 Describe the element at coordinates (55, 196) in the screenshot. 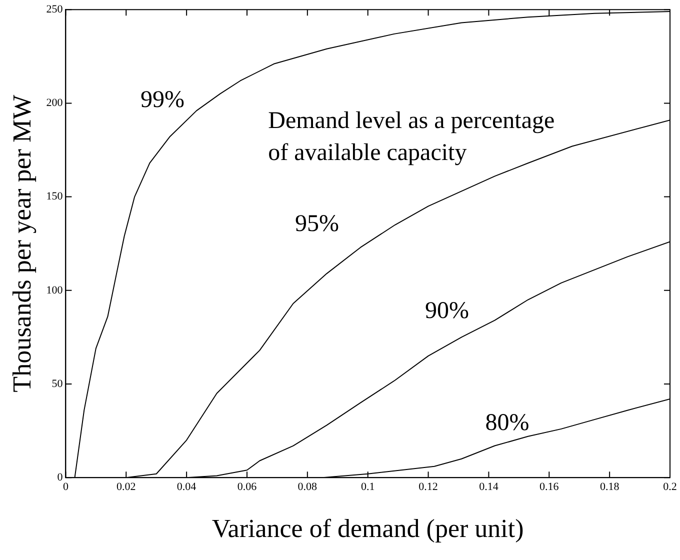

I see `y-tick-label: 150` at that location.